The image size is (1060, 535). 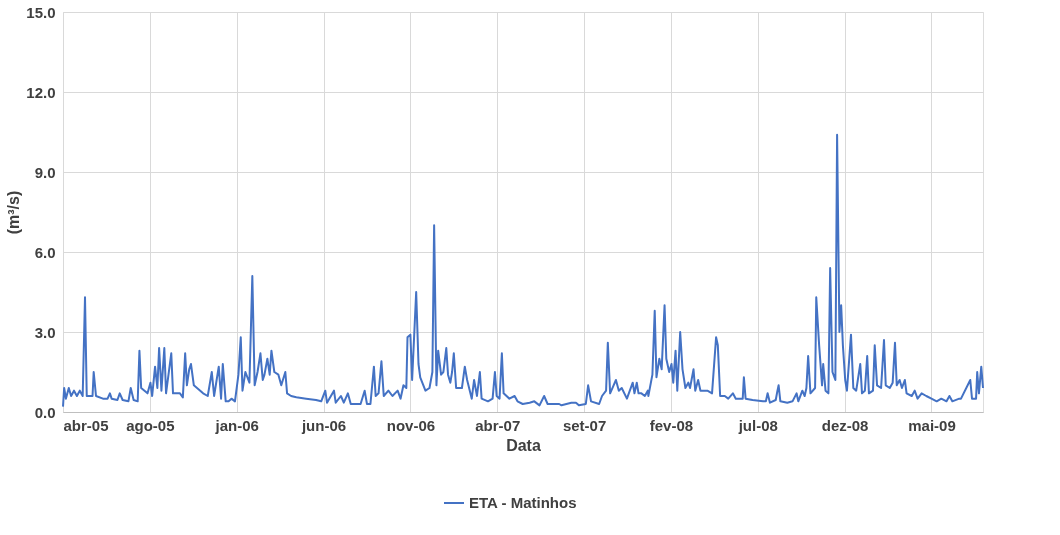 I want to click on x-tick-label: dez-08, so click(x=845, y=425).